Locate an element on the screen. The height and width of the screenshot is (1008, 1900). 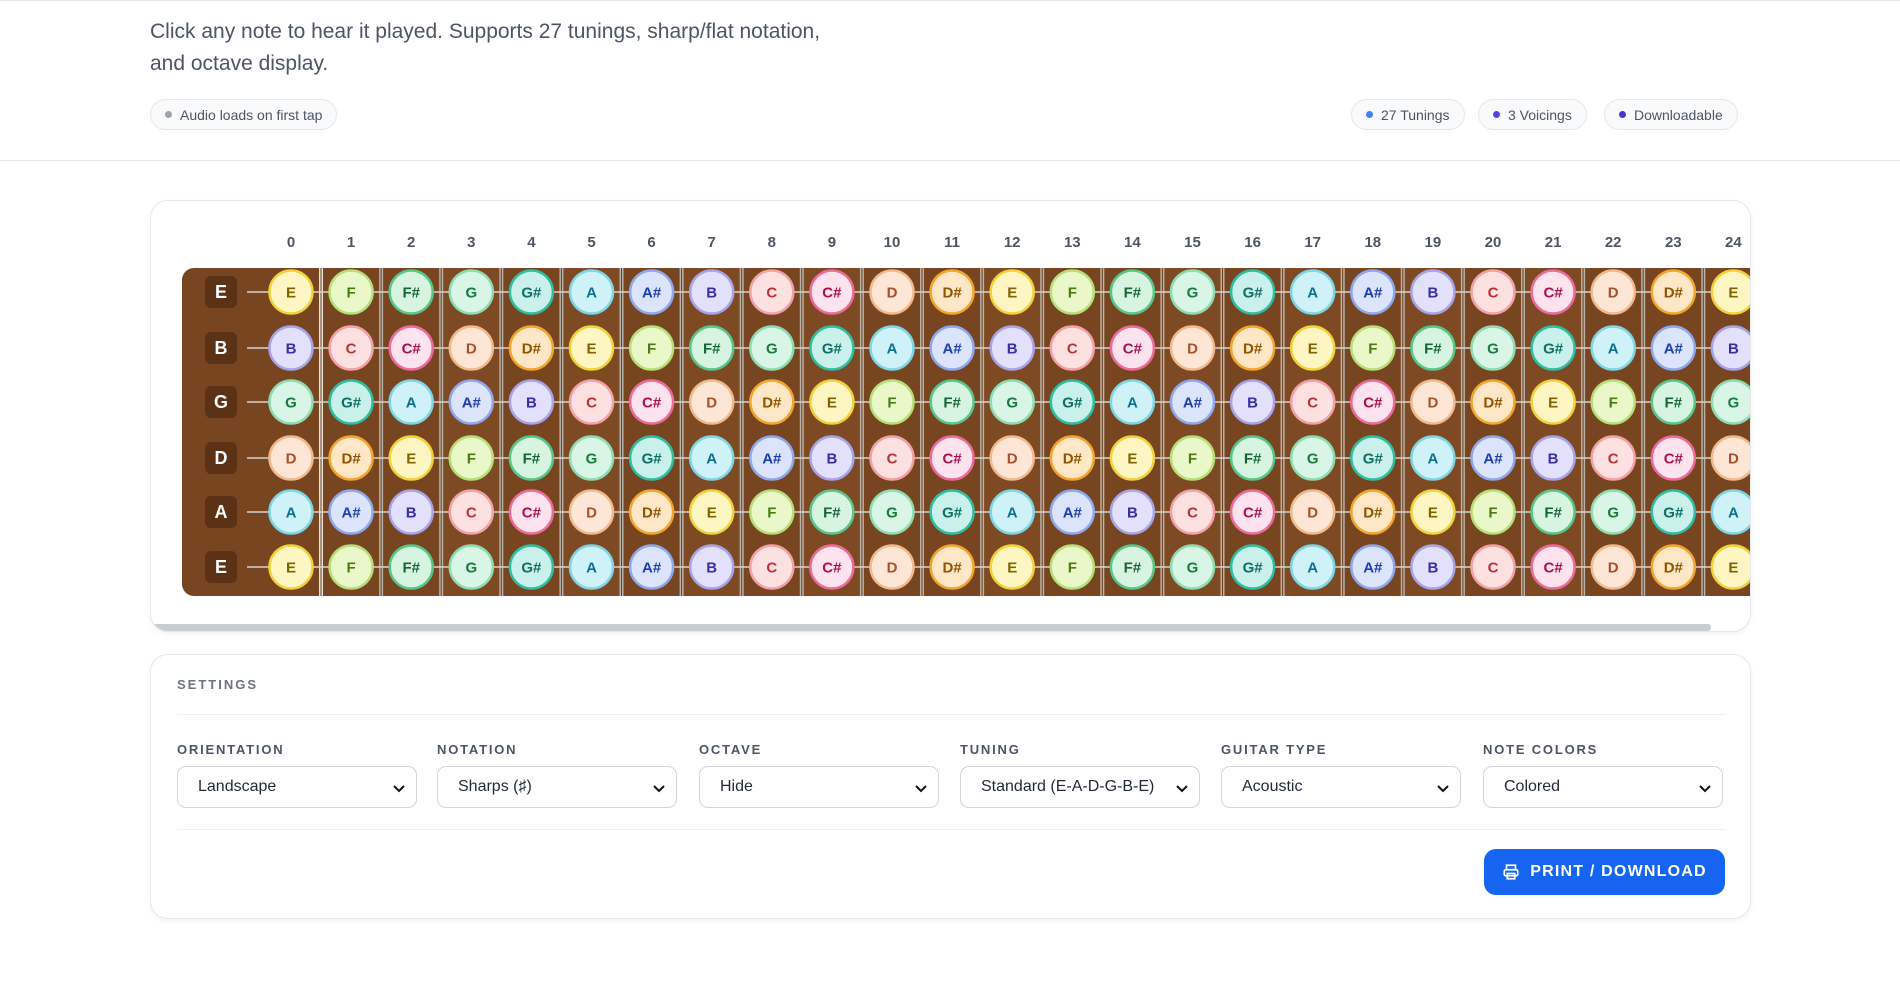
select: Colored is located at coordinates (1603, 787).